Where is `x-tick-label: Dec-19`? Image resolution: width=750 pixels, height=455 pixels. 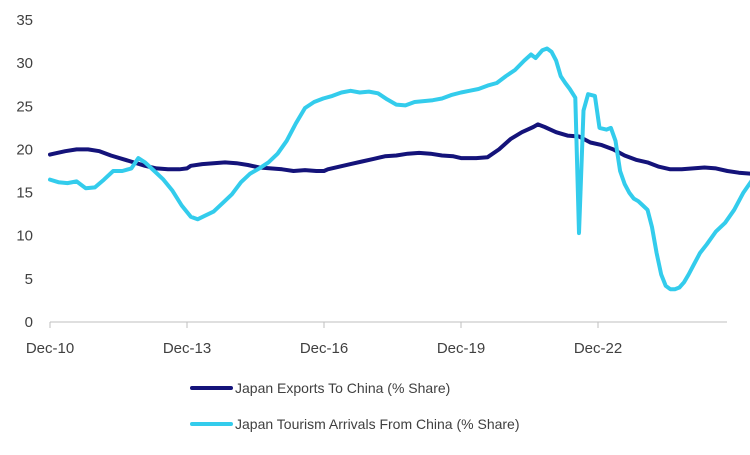
x-tick-label: Dec-19 is located at coordinates (461, 348).